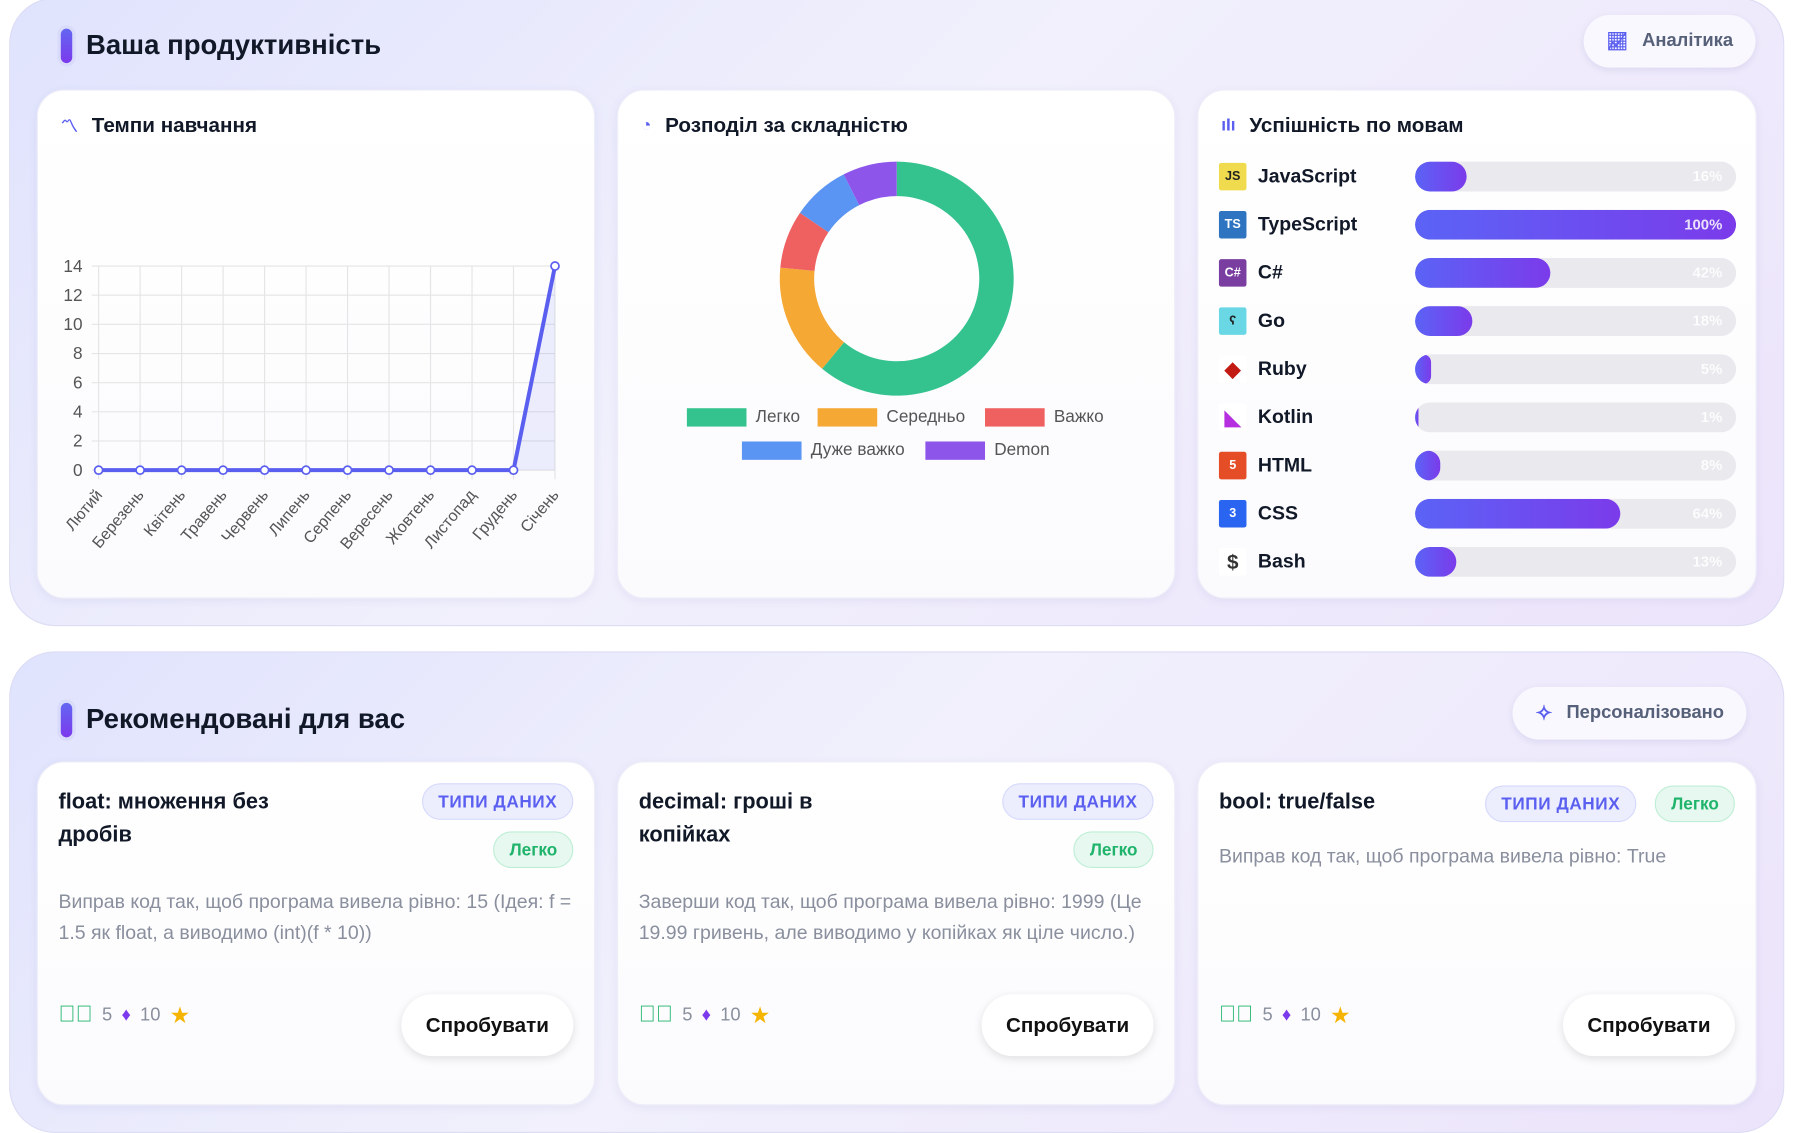 The height and width of the screenshot is (1133, 1798). What do you see at coordinates (1282, 368) in the screenshot?
I see `language-name: Ruby` at bounding box center [1282, 368].